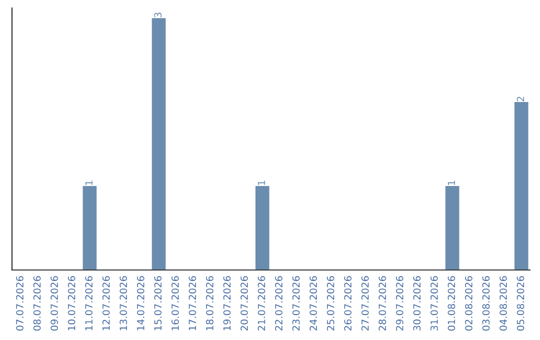 The width and height of the screenshot is (540, 340). What do you see at coordinates (417, 303) in the screenshot?
I see `x-tick-label: 30.07.2026` at bounding box center [417, 303].